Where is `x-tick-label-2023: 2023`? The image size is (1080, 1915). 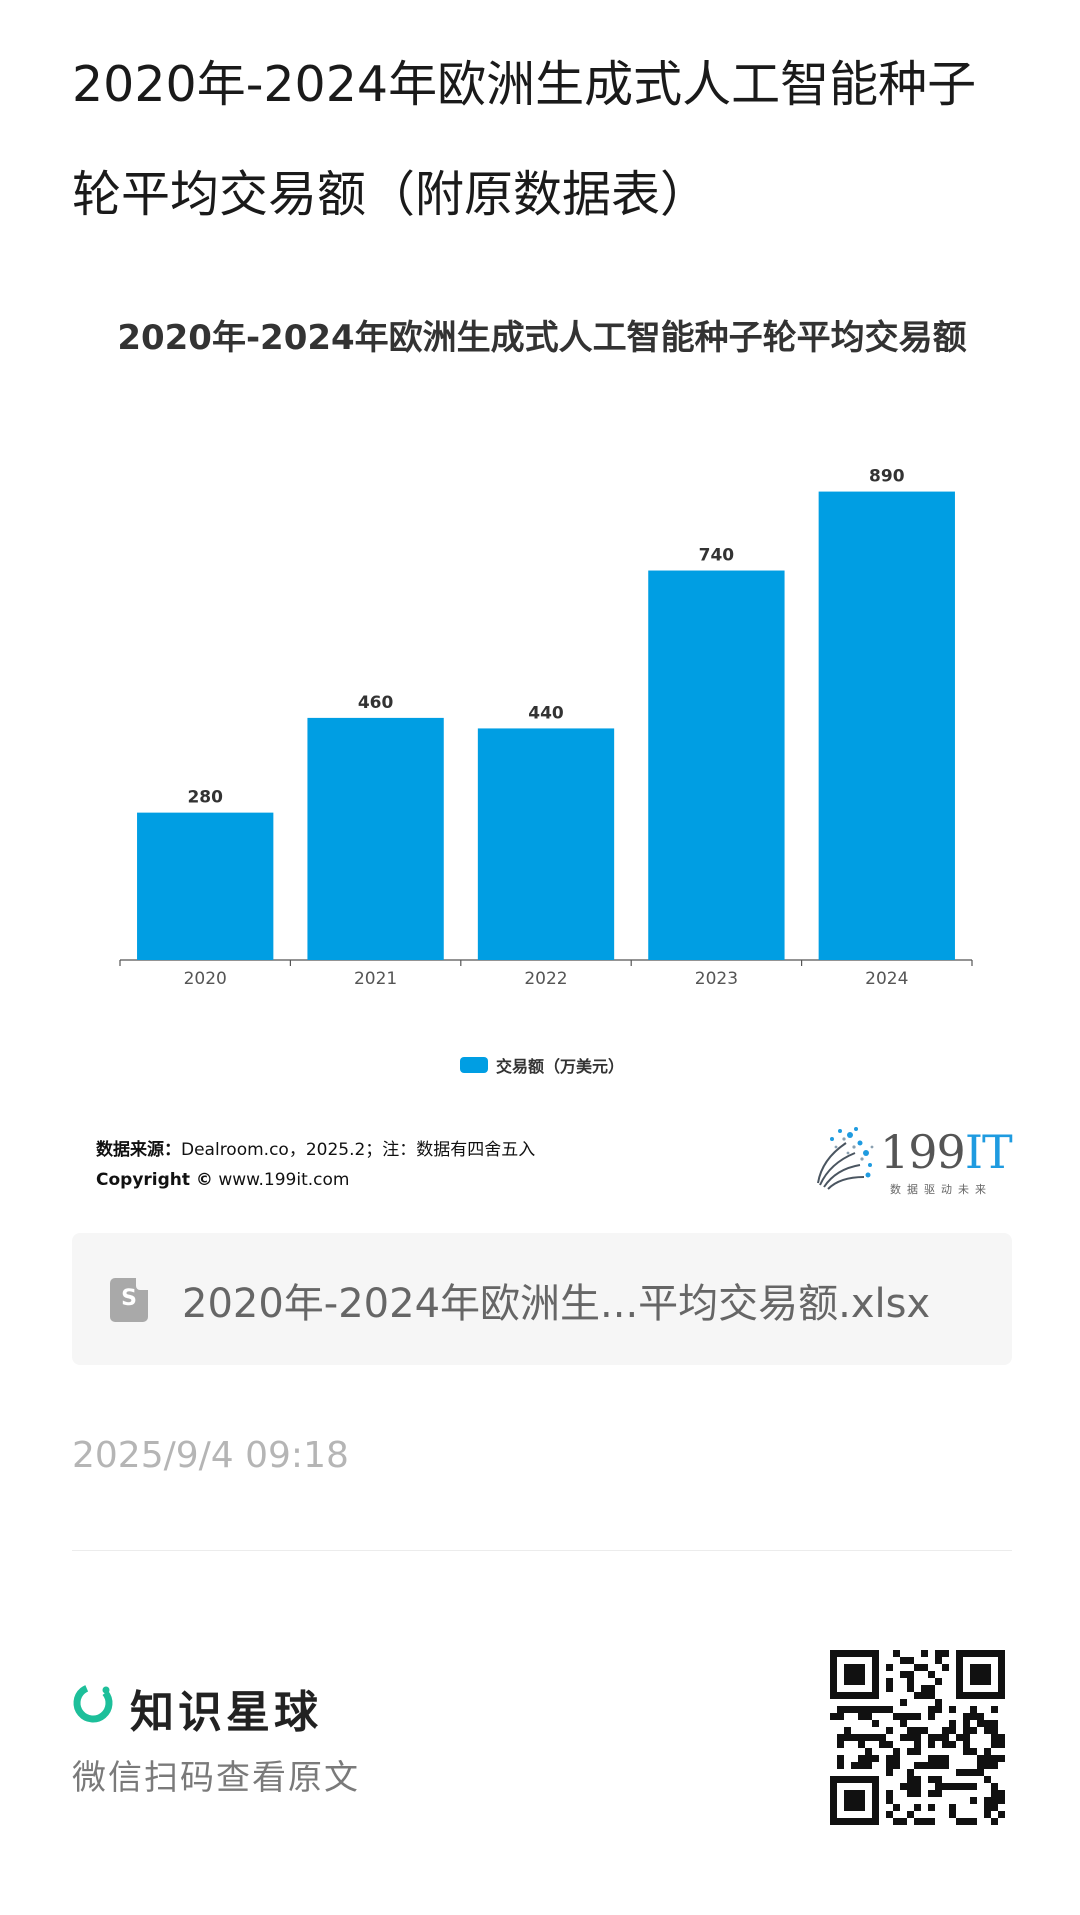
x-tick-label-2023: 2023 is located at coordinates (716, 979).